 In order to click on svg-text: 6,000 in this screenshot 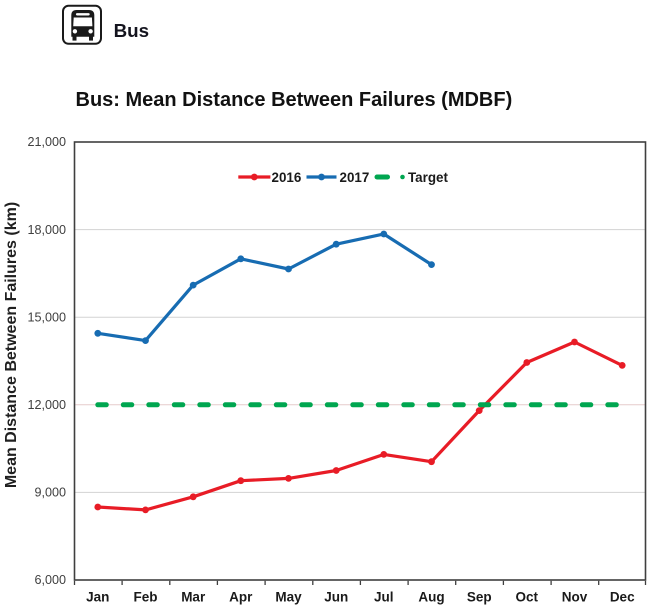, I will do `click(50, 580)`.